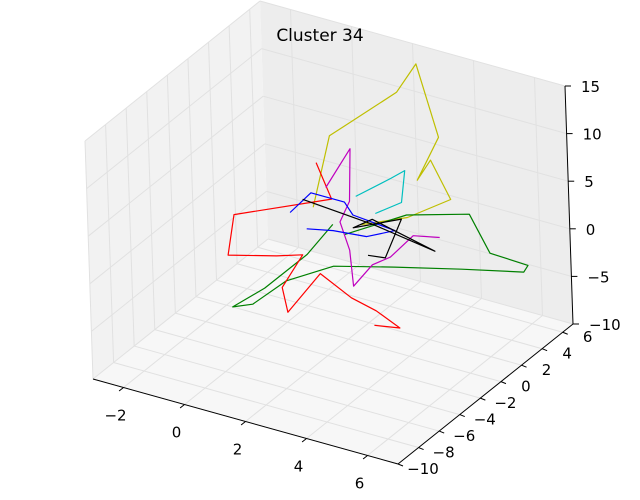 Image resolution: width=640 pixels, height=500 pixels. I want to click on x-tick-label: −2, so click(115, 416).